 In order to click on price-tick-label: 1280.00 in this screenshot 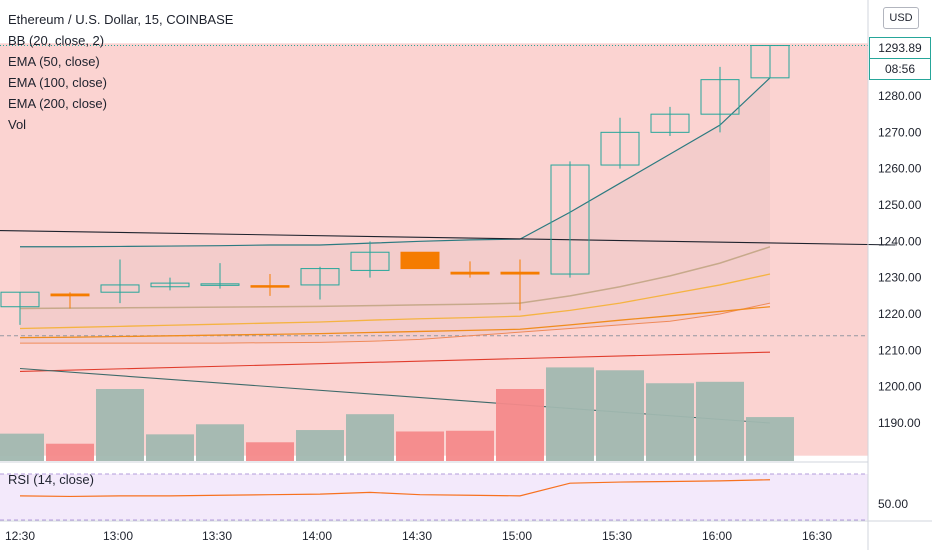, I will do `click(900, 96)`.